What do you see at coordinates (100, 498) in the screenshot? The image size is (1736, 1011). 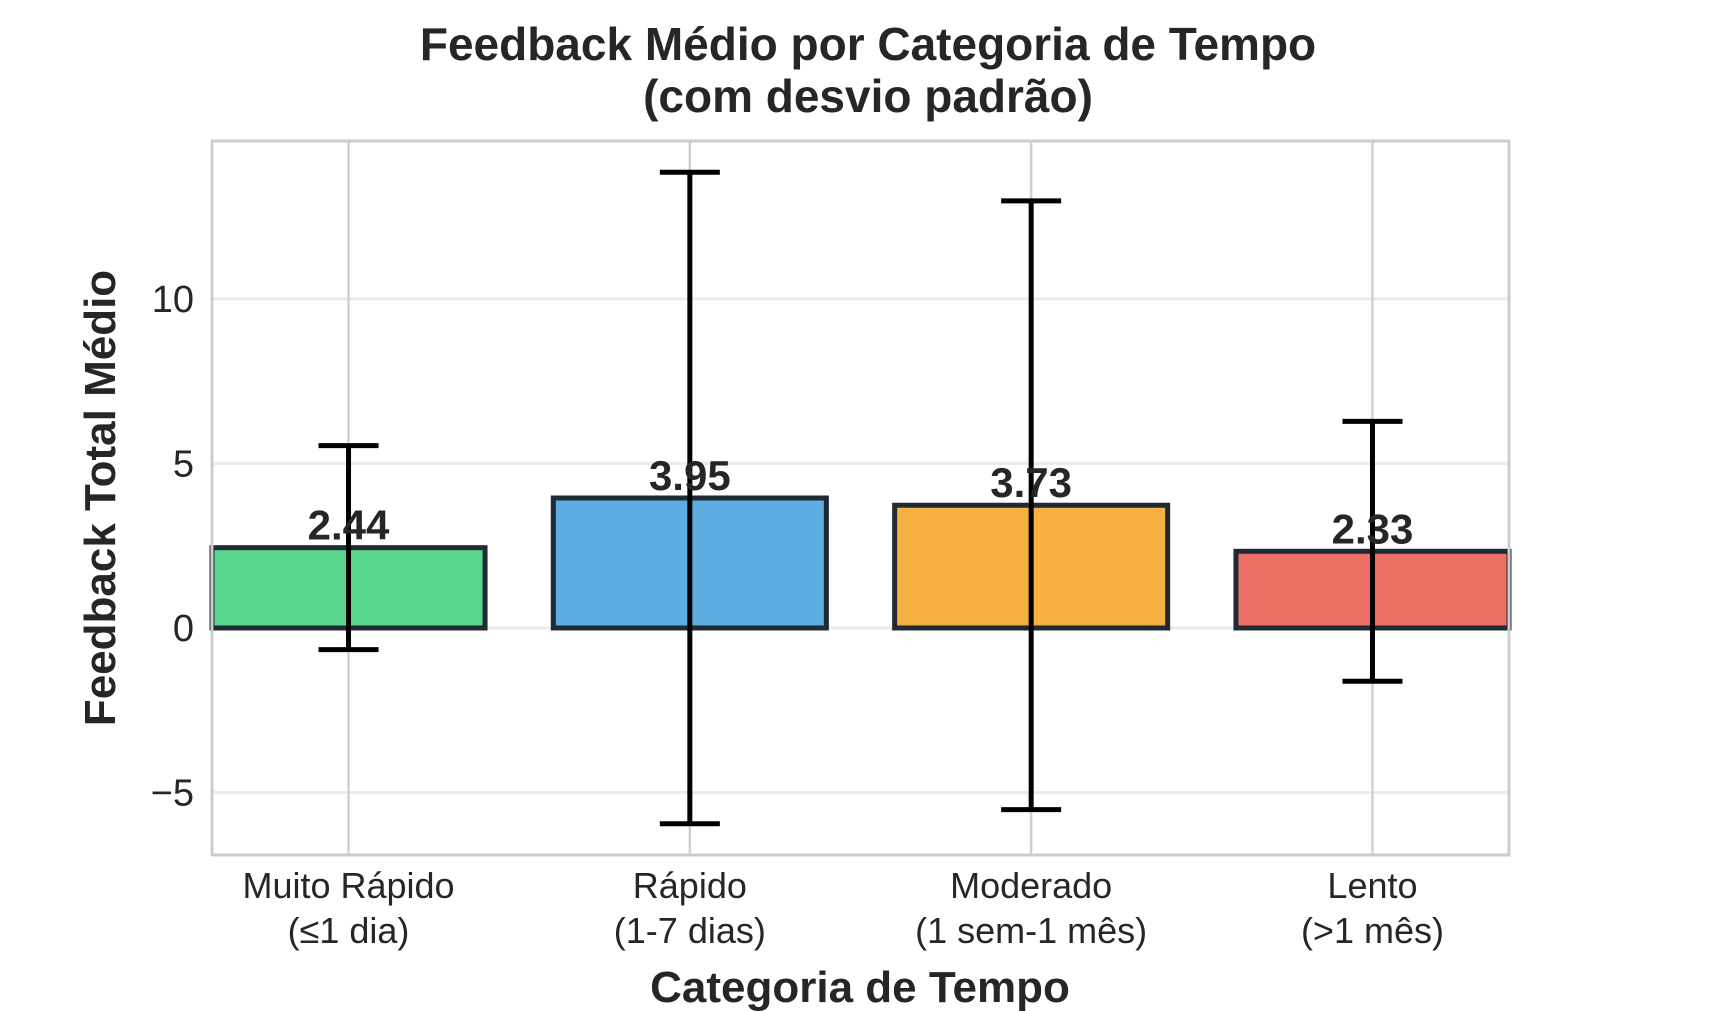 I see `y-axis-label: Feedback Total Médio` at bounding box center [100, 498].